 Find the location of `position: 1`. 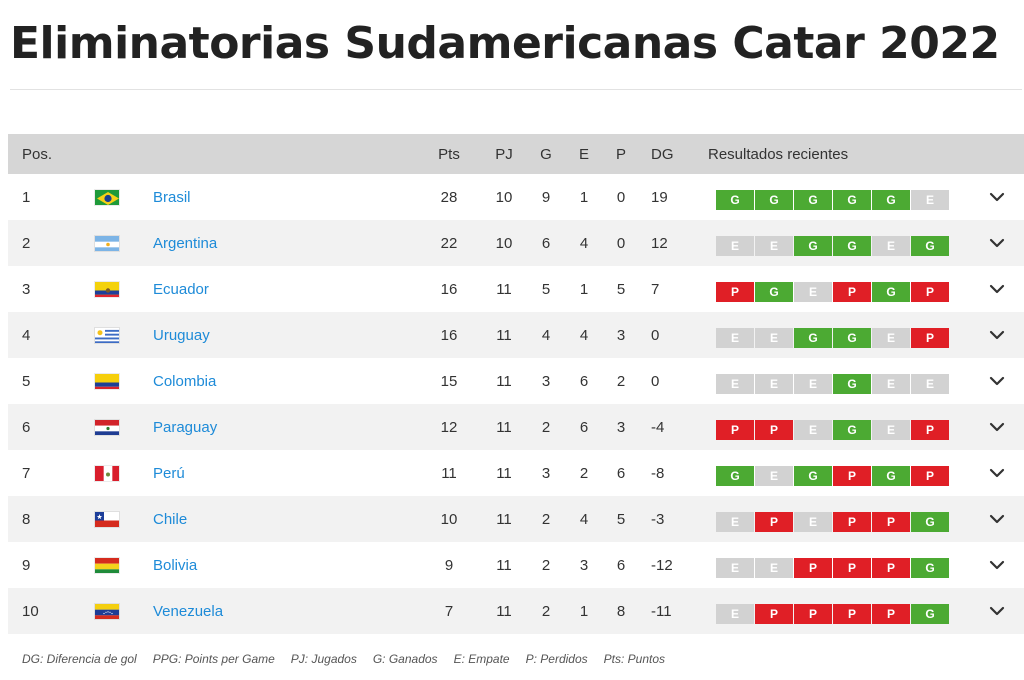

position: 1 is located at coordinates (26, 197).